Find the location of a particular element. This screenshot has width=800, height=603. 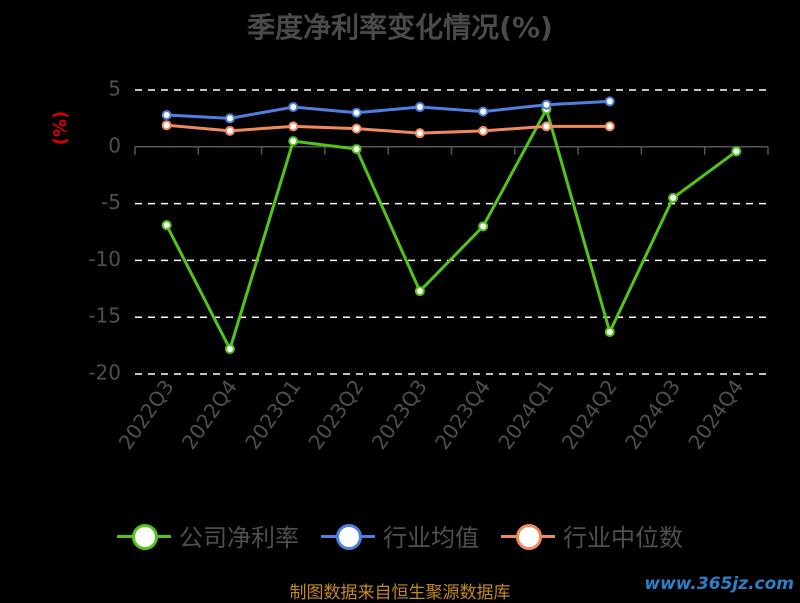

y-tick-label: -20 is located at coordinates (104, 373).